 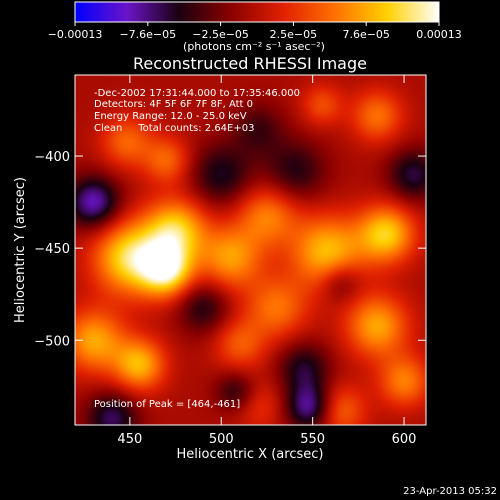 I want to click on y-axis-label: Heliocentric Y (arcsec), so click(x=20, y=250).